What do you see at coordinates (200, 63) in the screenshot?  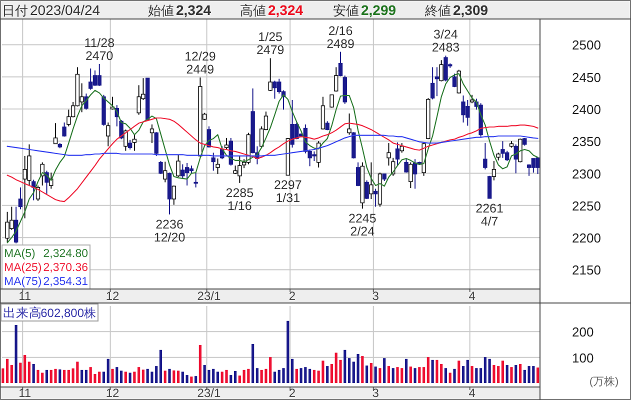 I see `annotation: 12/29 2449` at bounding box center [200, 63].